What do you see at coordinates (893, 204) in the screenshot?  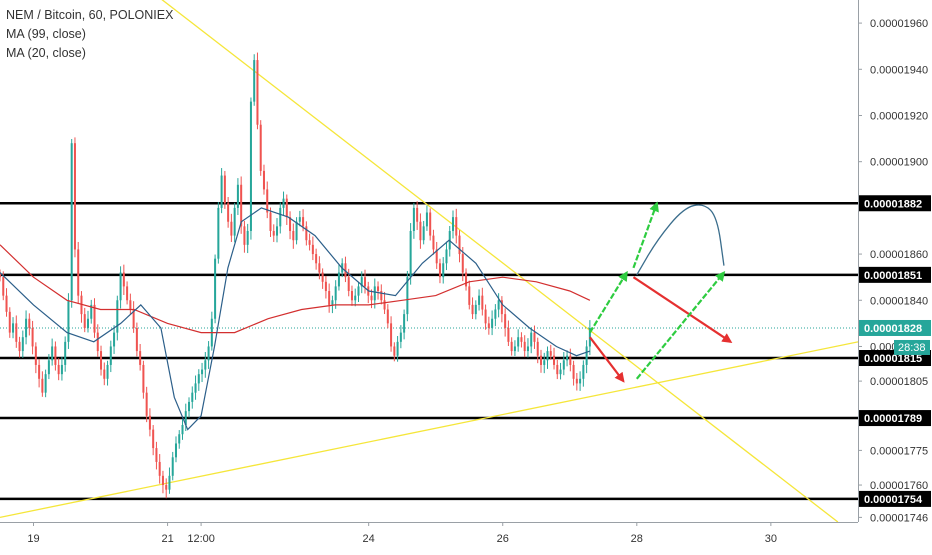 I see `level-price-label: 0.00001882` at bounding box center [893, 204].